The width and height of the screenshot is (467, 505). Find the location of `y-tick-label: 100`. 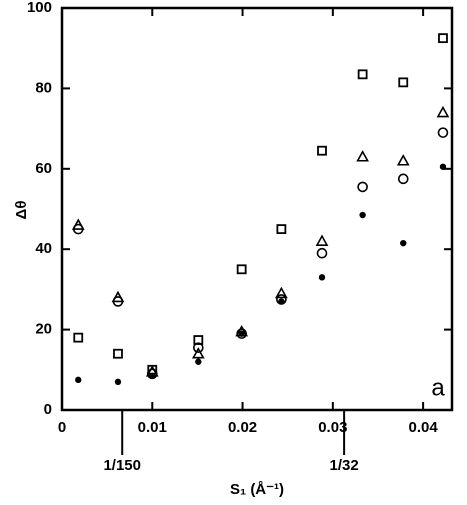

y-tick-label: 100 is located at coordinates (39, 8).